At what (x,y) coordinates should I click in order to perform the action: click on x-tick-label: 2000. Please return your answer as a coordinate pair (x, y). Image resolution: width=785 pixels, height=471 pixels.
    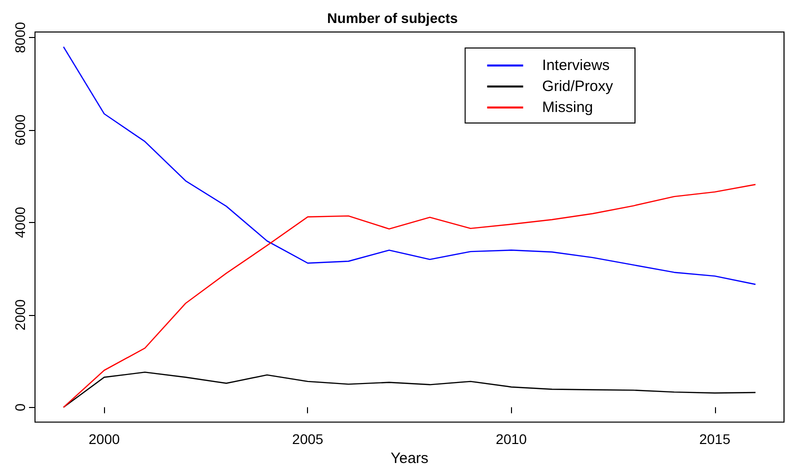
    Looking at the image, I should click on (104, 439).